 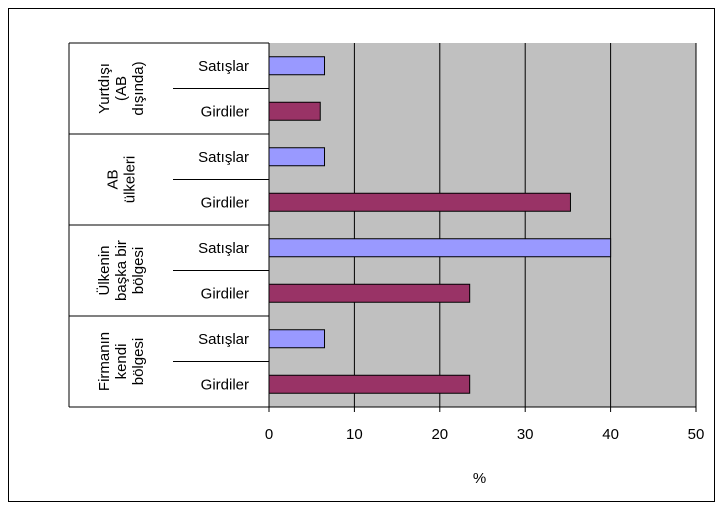 What do you see at coordinates (104, 270) in the screenshot?
I see `group-label-line: Ülkenin` at bounding box center [104, 270].